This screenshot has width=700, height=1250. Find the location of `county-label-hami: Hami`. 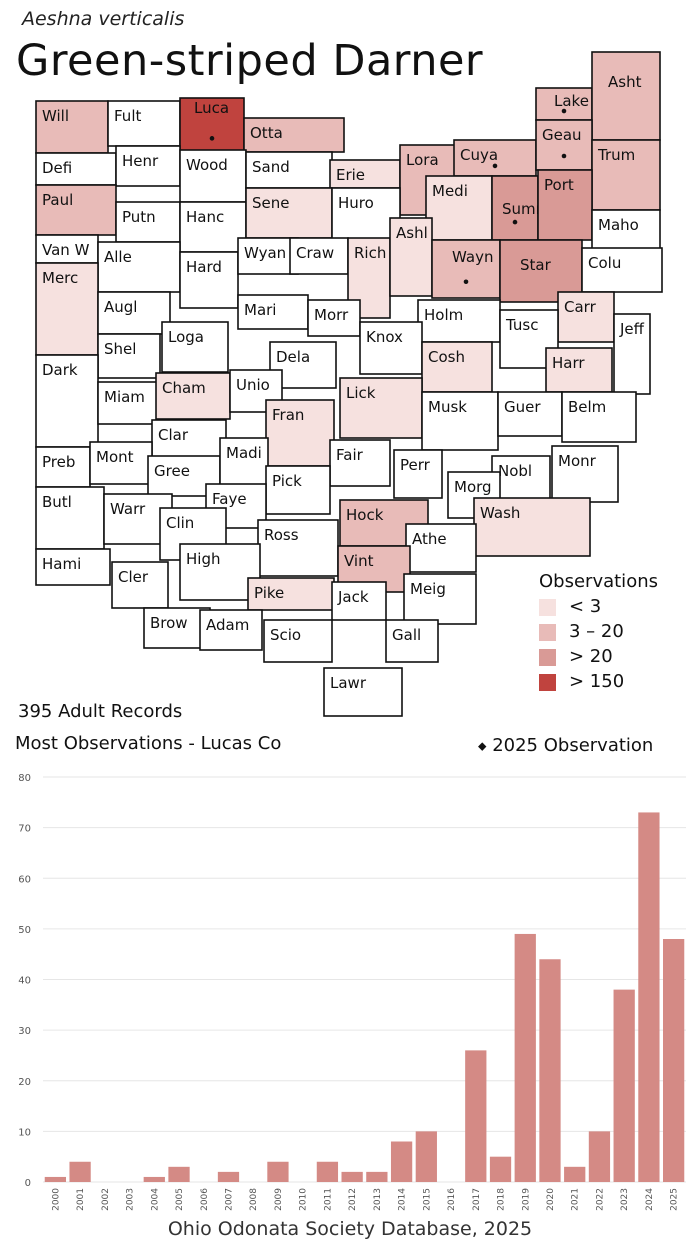

county-label-hami: Hami is located at coordinates (61, 564).